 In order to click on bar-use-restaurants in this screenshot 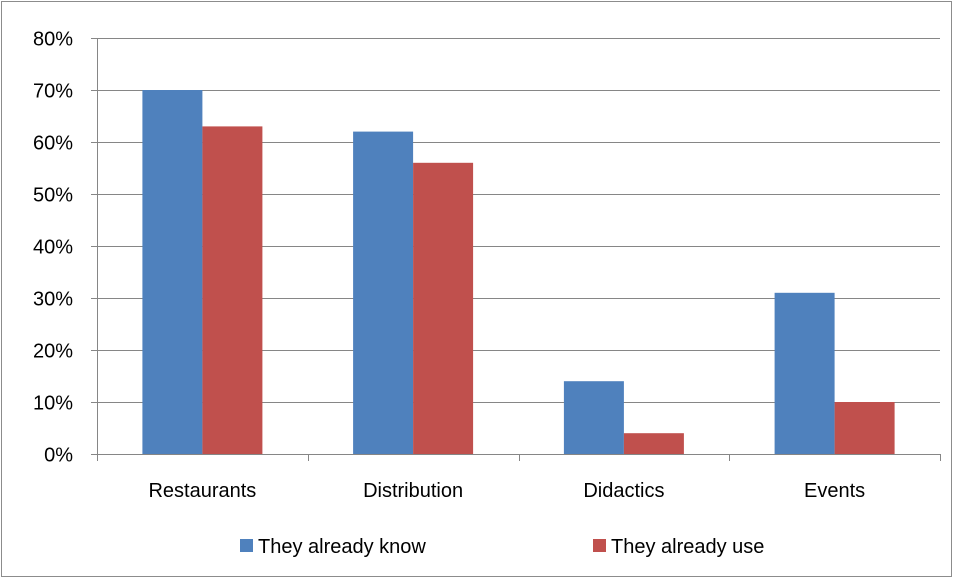, I will do `click(232, 290)`.